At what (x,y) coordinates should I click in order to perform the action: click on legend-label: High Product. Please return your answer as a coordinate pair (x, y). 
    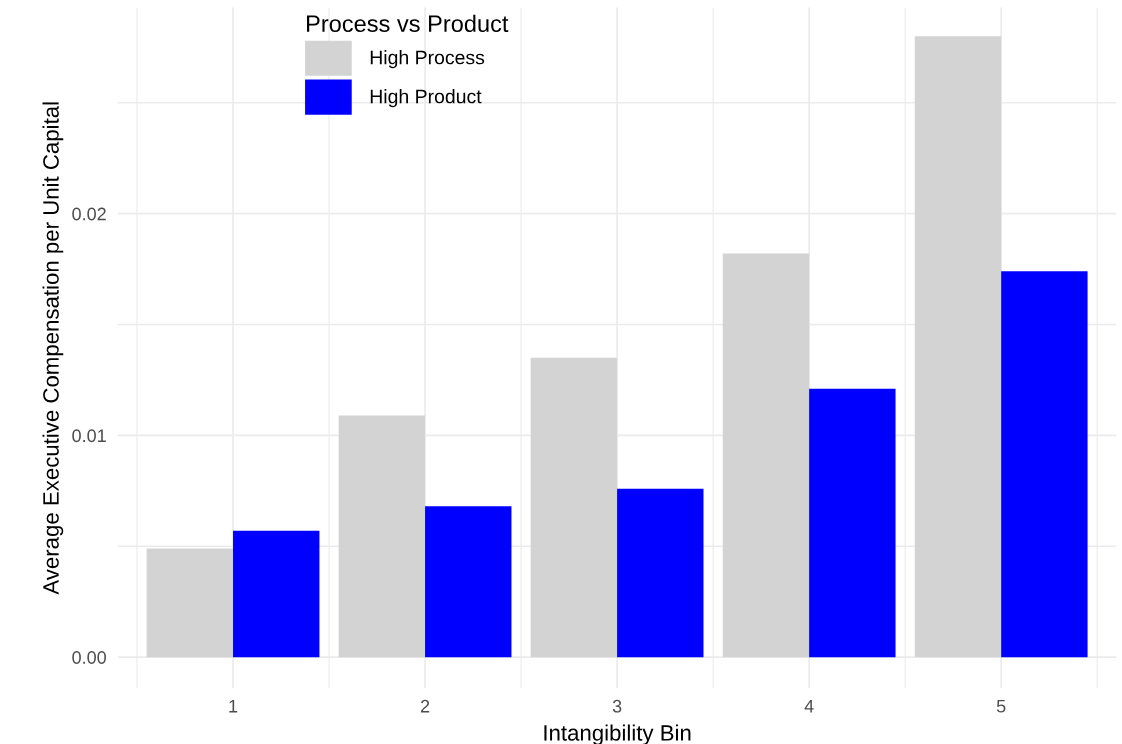
    Looking at the image, I should click on (426, 98).